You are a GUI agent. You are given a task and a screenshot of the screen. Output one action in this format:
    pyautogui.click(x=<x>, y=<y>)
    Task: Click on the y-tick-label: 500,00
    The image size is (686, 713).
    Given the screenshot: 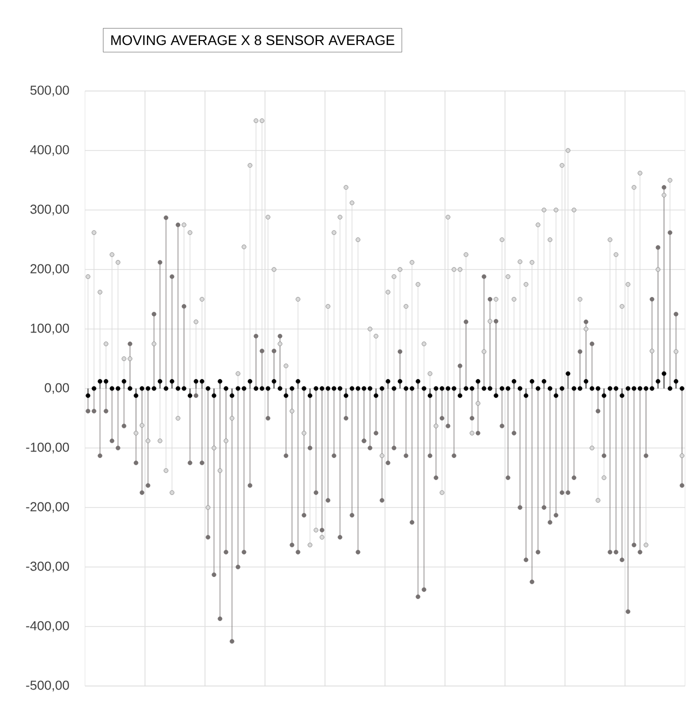 What is the action you would take?
    pyautogui.click(x=49, y=91)
    